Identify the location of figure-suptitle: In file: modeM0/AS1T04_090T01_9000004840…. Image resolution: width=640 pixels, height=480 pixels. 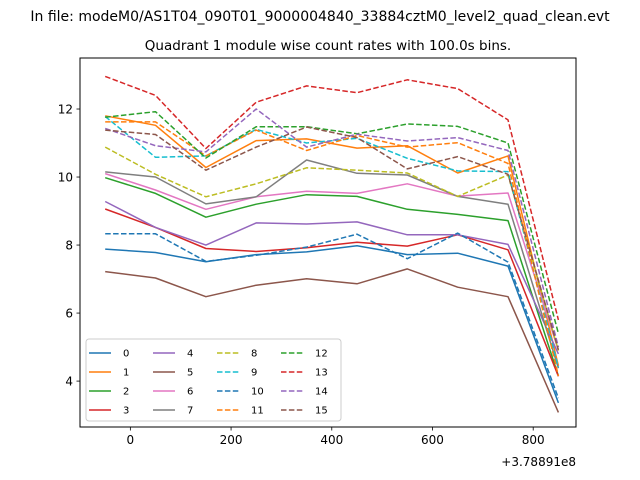
(320, 17).